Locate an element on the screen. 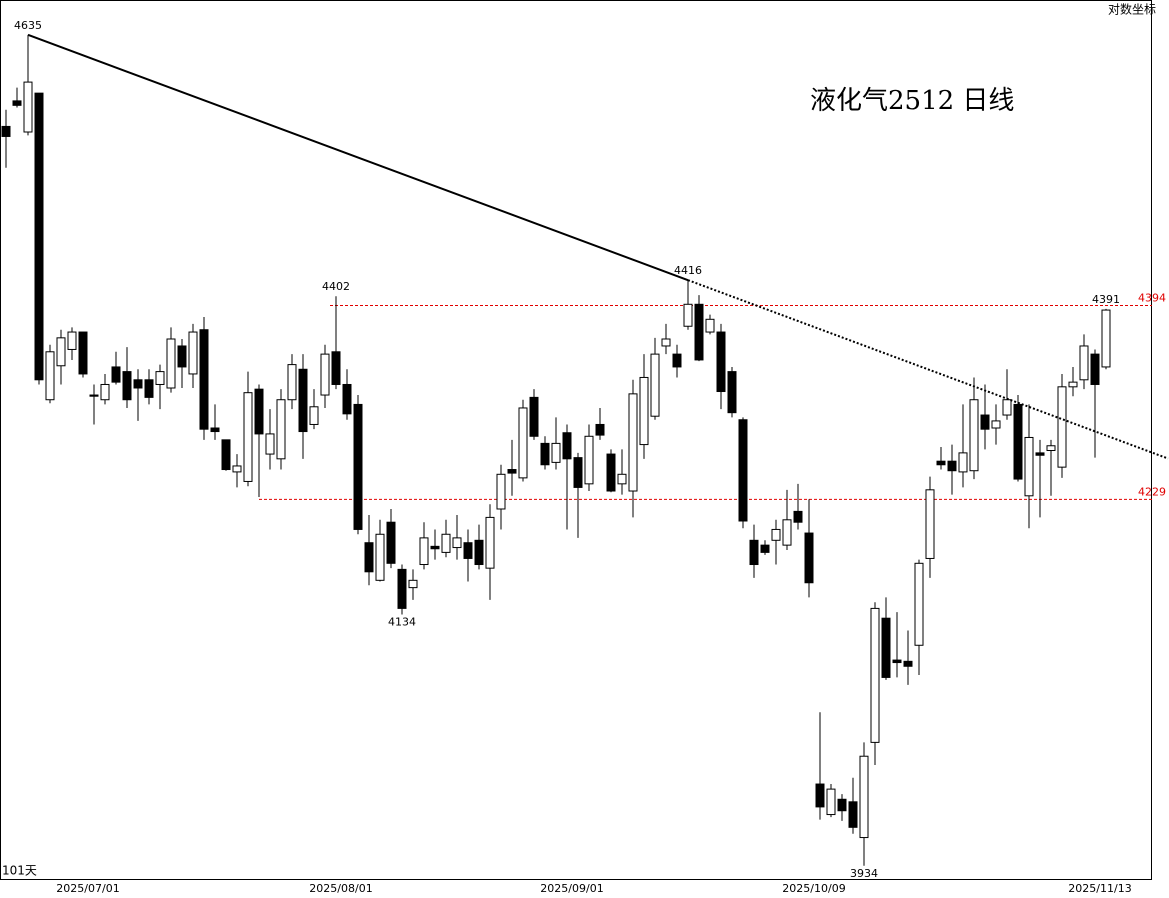 Image resolution: width=1169 pixels, height=898 pixels. high-label: 4402 is located at coordinates (336, 286).